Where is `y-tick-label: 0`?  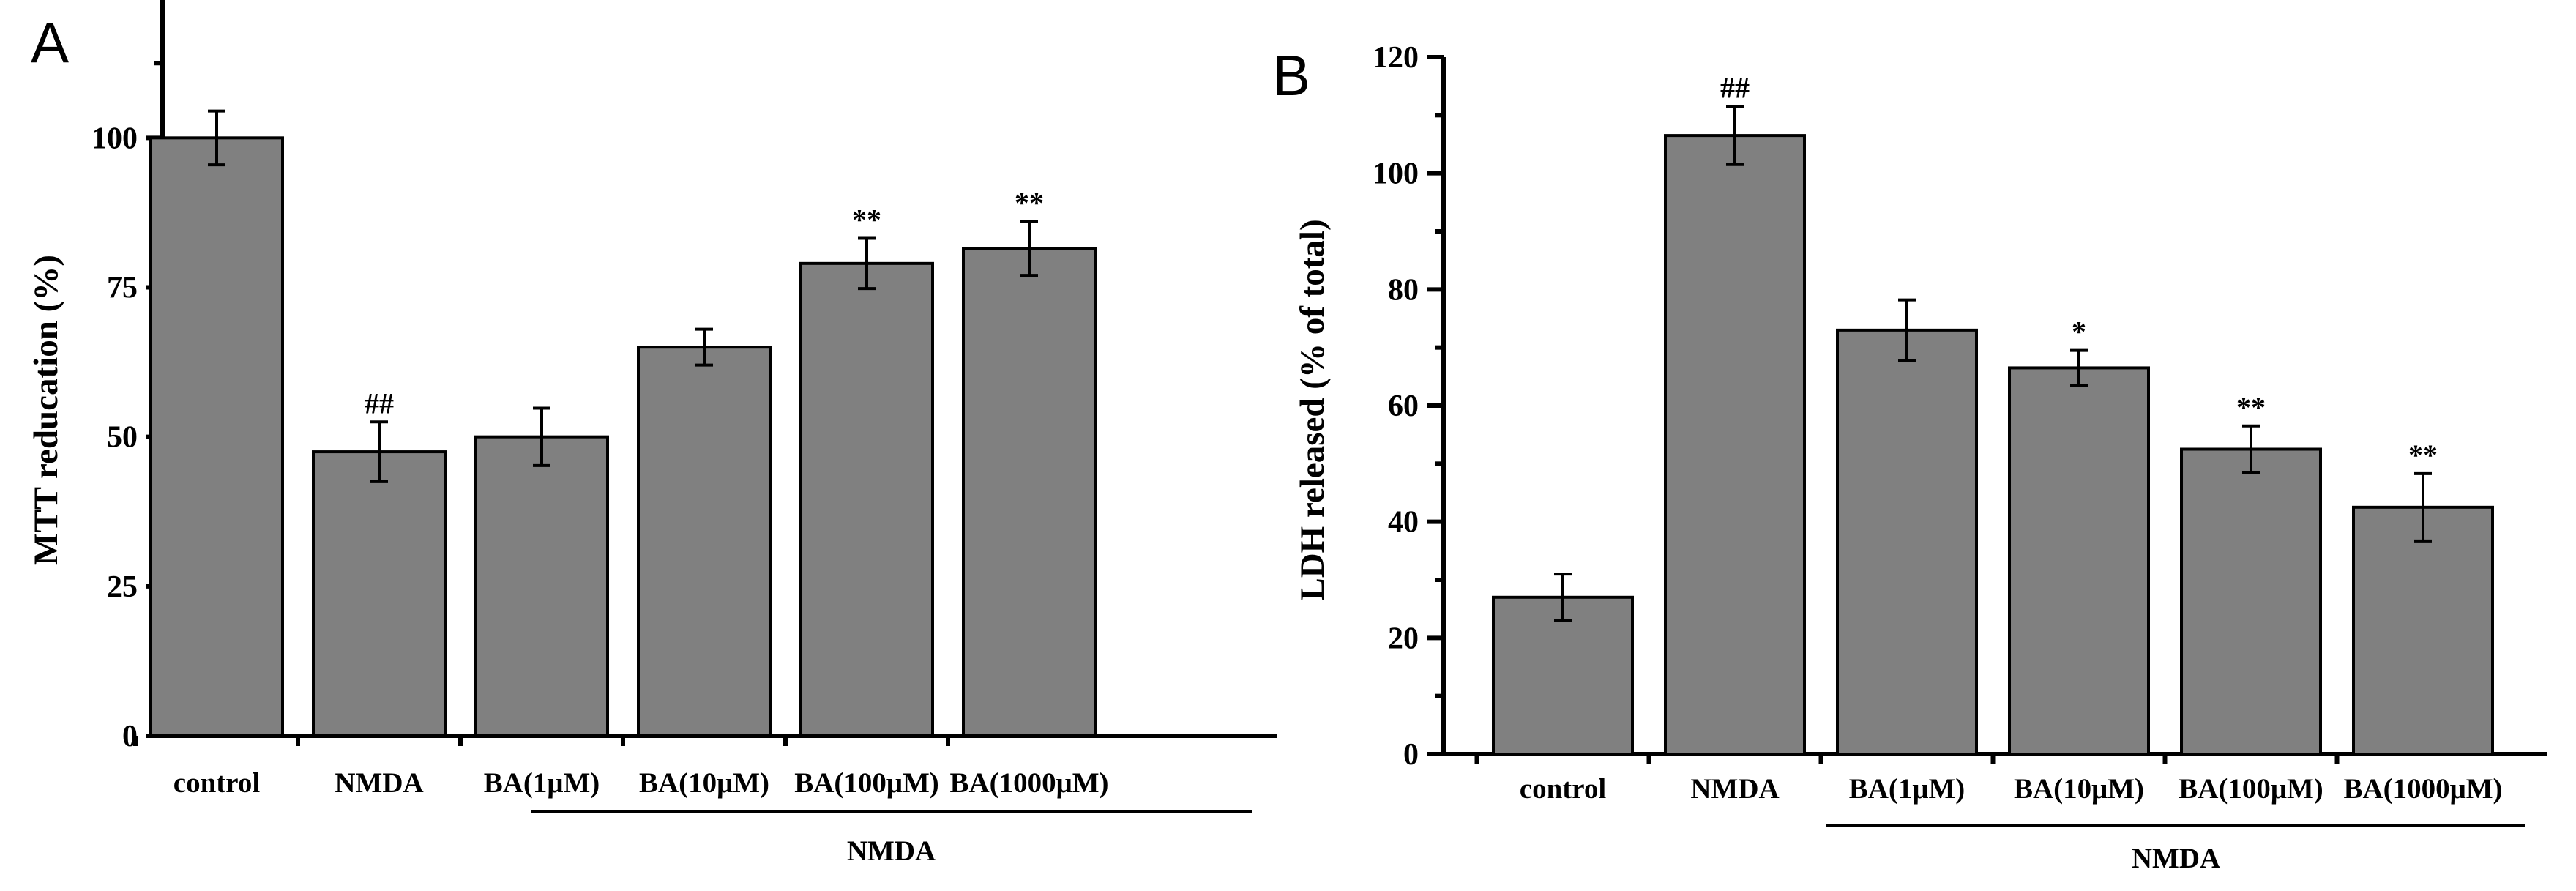 y-tick-label: 0 is located at coordinates (1411, 755).